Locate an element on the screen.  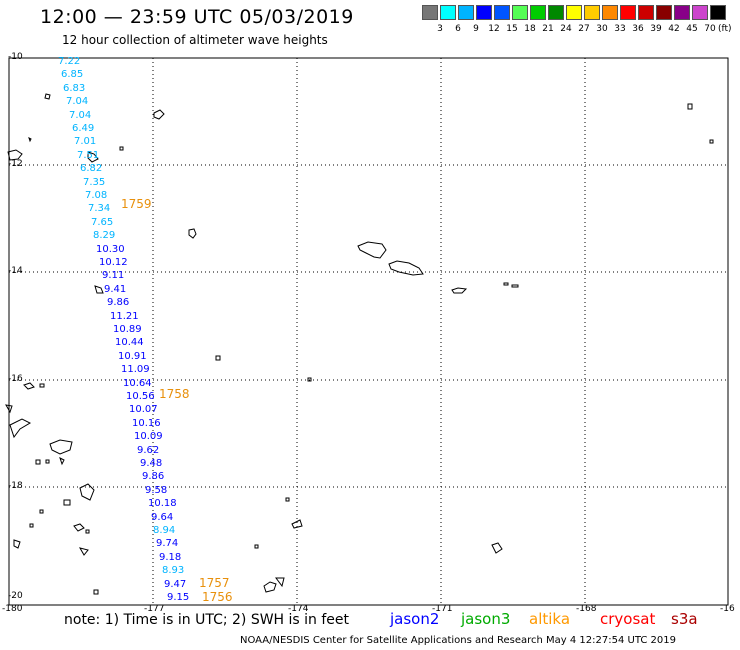
color-scale-label: 24 is located at coordinates (566, 29).